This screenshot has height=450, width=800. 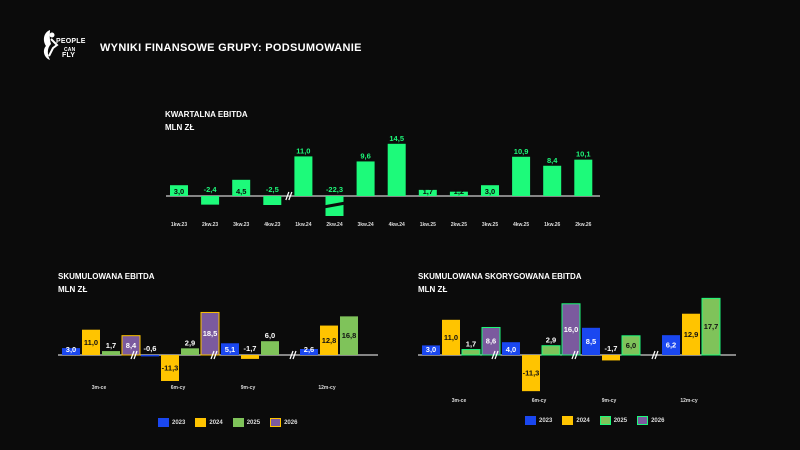 I want to click on cumulative-chart-unit: MLN ZŁ, so click(x=73, y=289).